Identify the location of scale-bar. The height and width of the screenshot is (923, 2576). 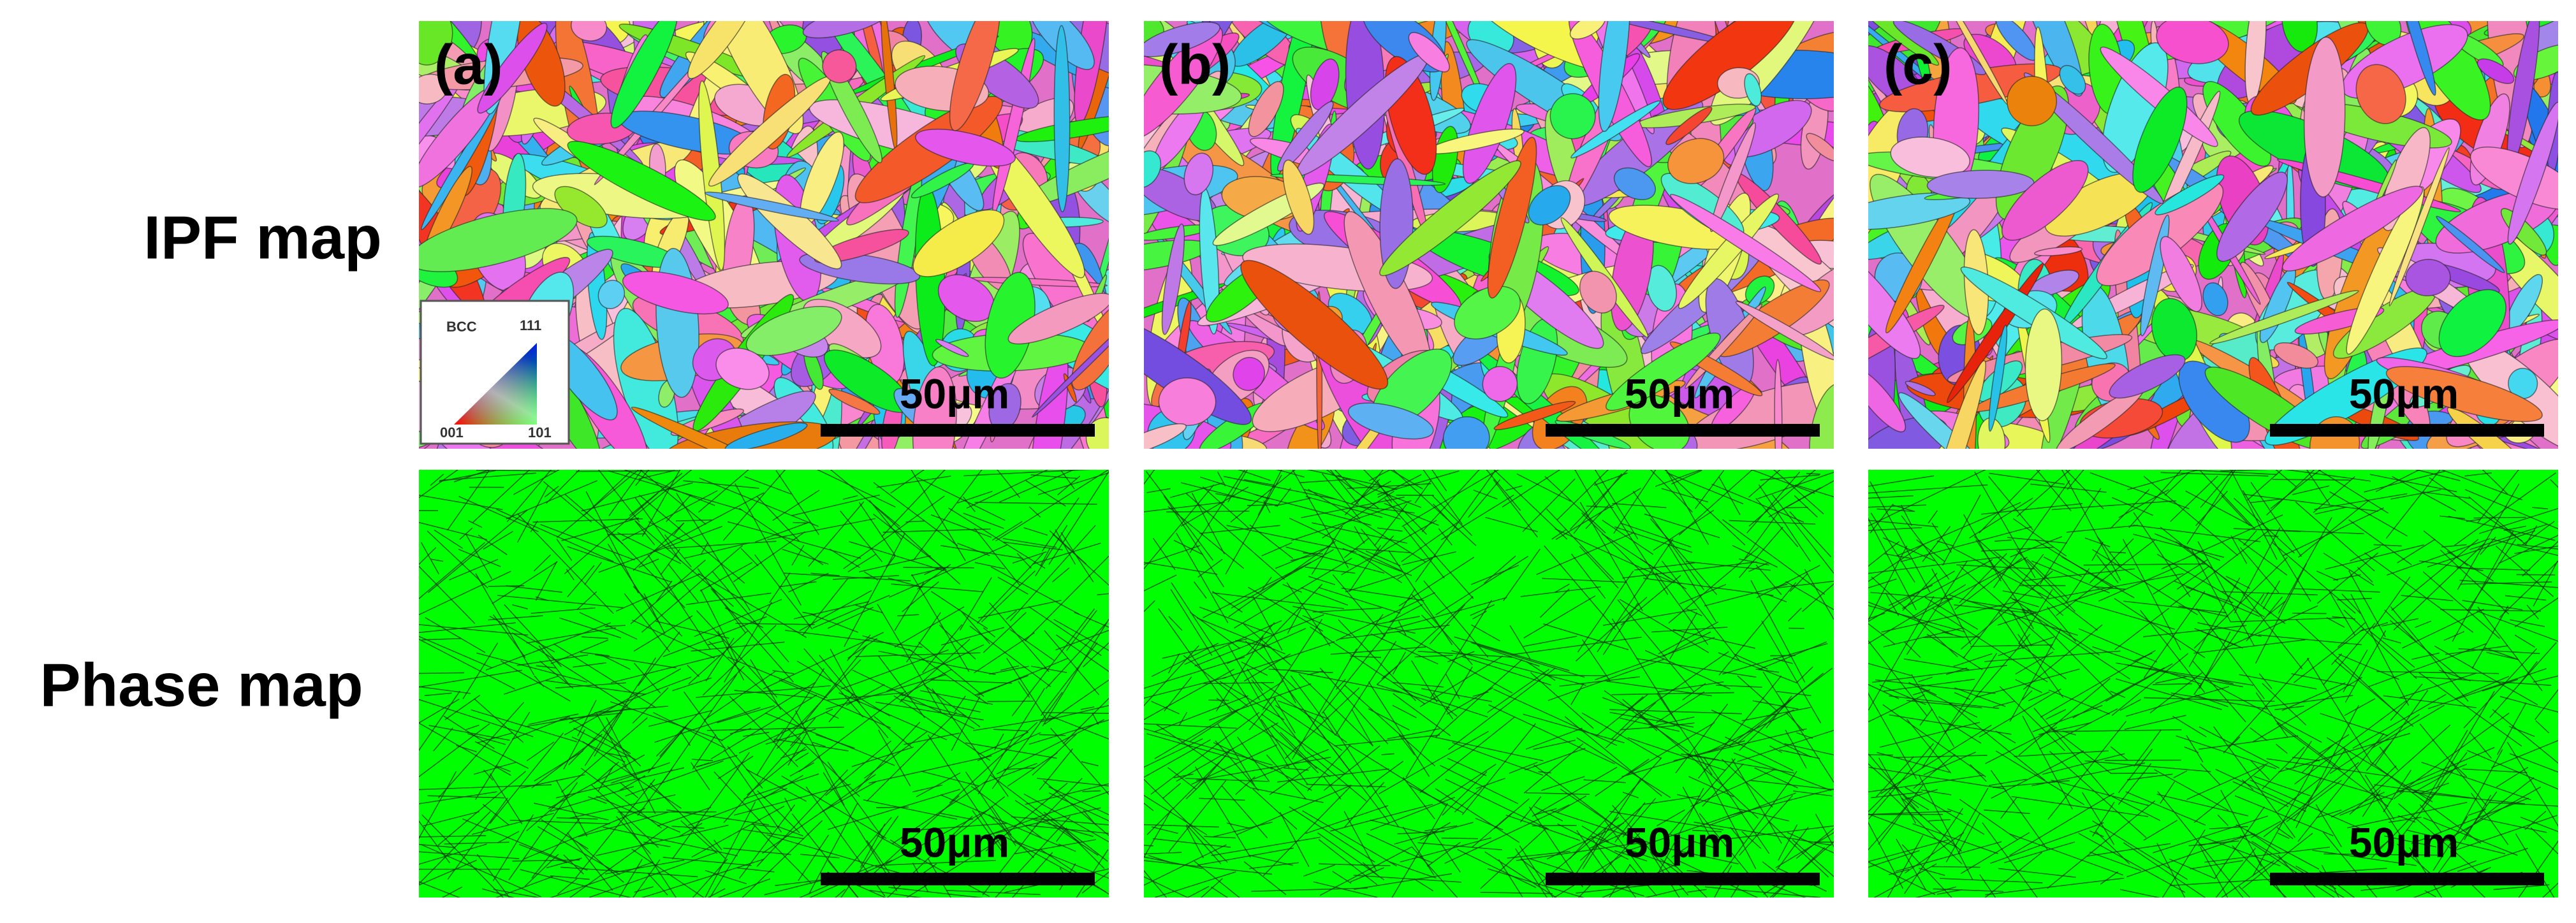
(1683, 431).